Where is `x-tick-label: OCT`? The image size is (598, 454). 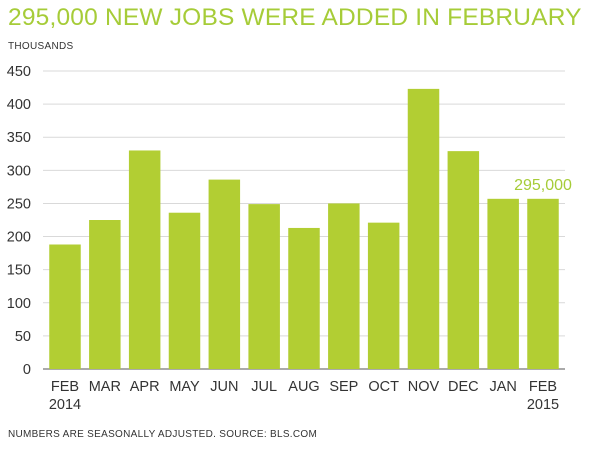 x-tick-label: OCT is located at coordinates (383, 387).